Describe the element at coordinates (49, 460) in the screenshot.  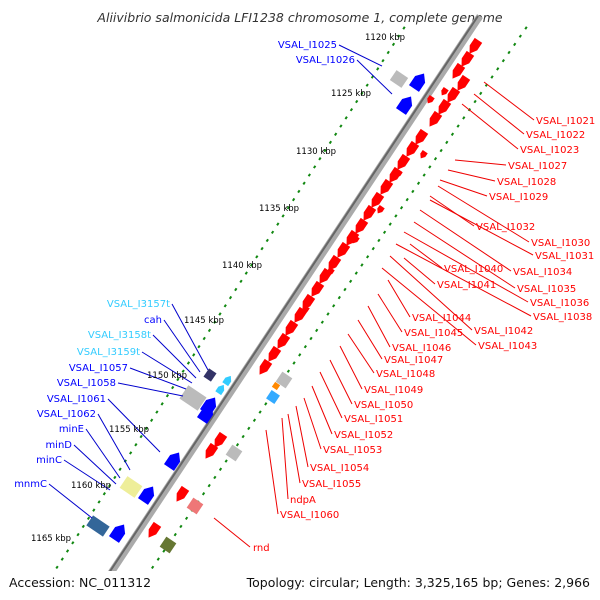
I see `gene-label: minC` at that location.